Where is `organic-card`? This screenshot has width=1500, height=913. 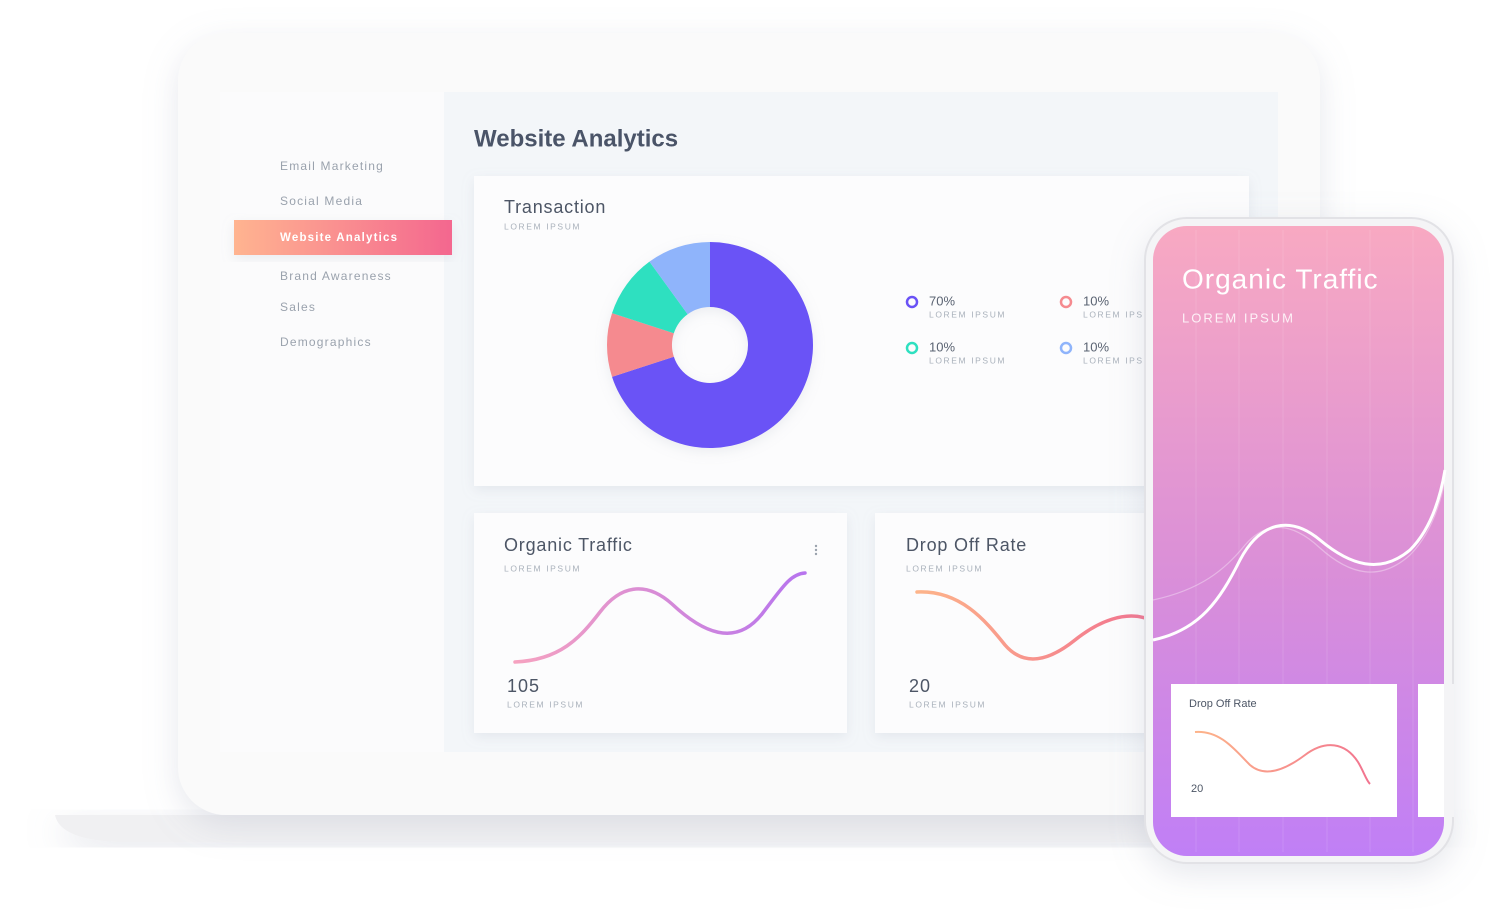
organic-card is located at coordinates (660, 623).